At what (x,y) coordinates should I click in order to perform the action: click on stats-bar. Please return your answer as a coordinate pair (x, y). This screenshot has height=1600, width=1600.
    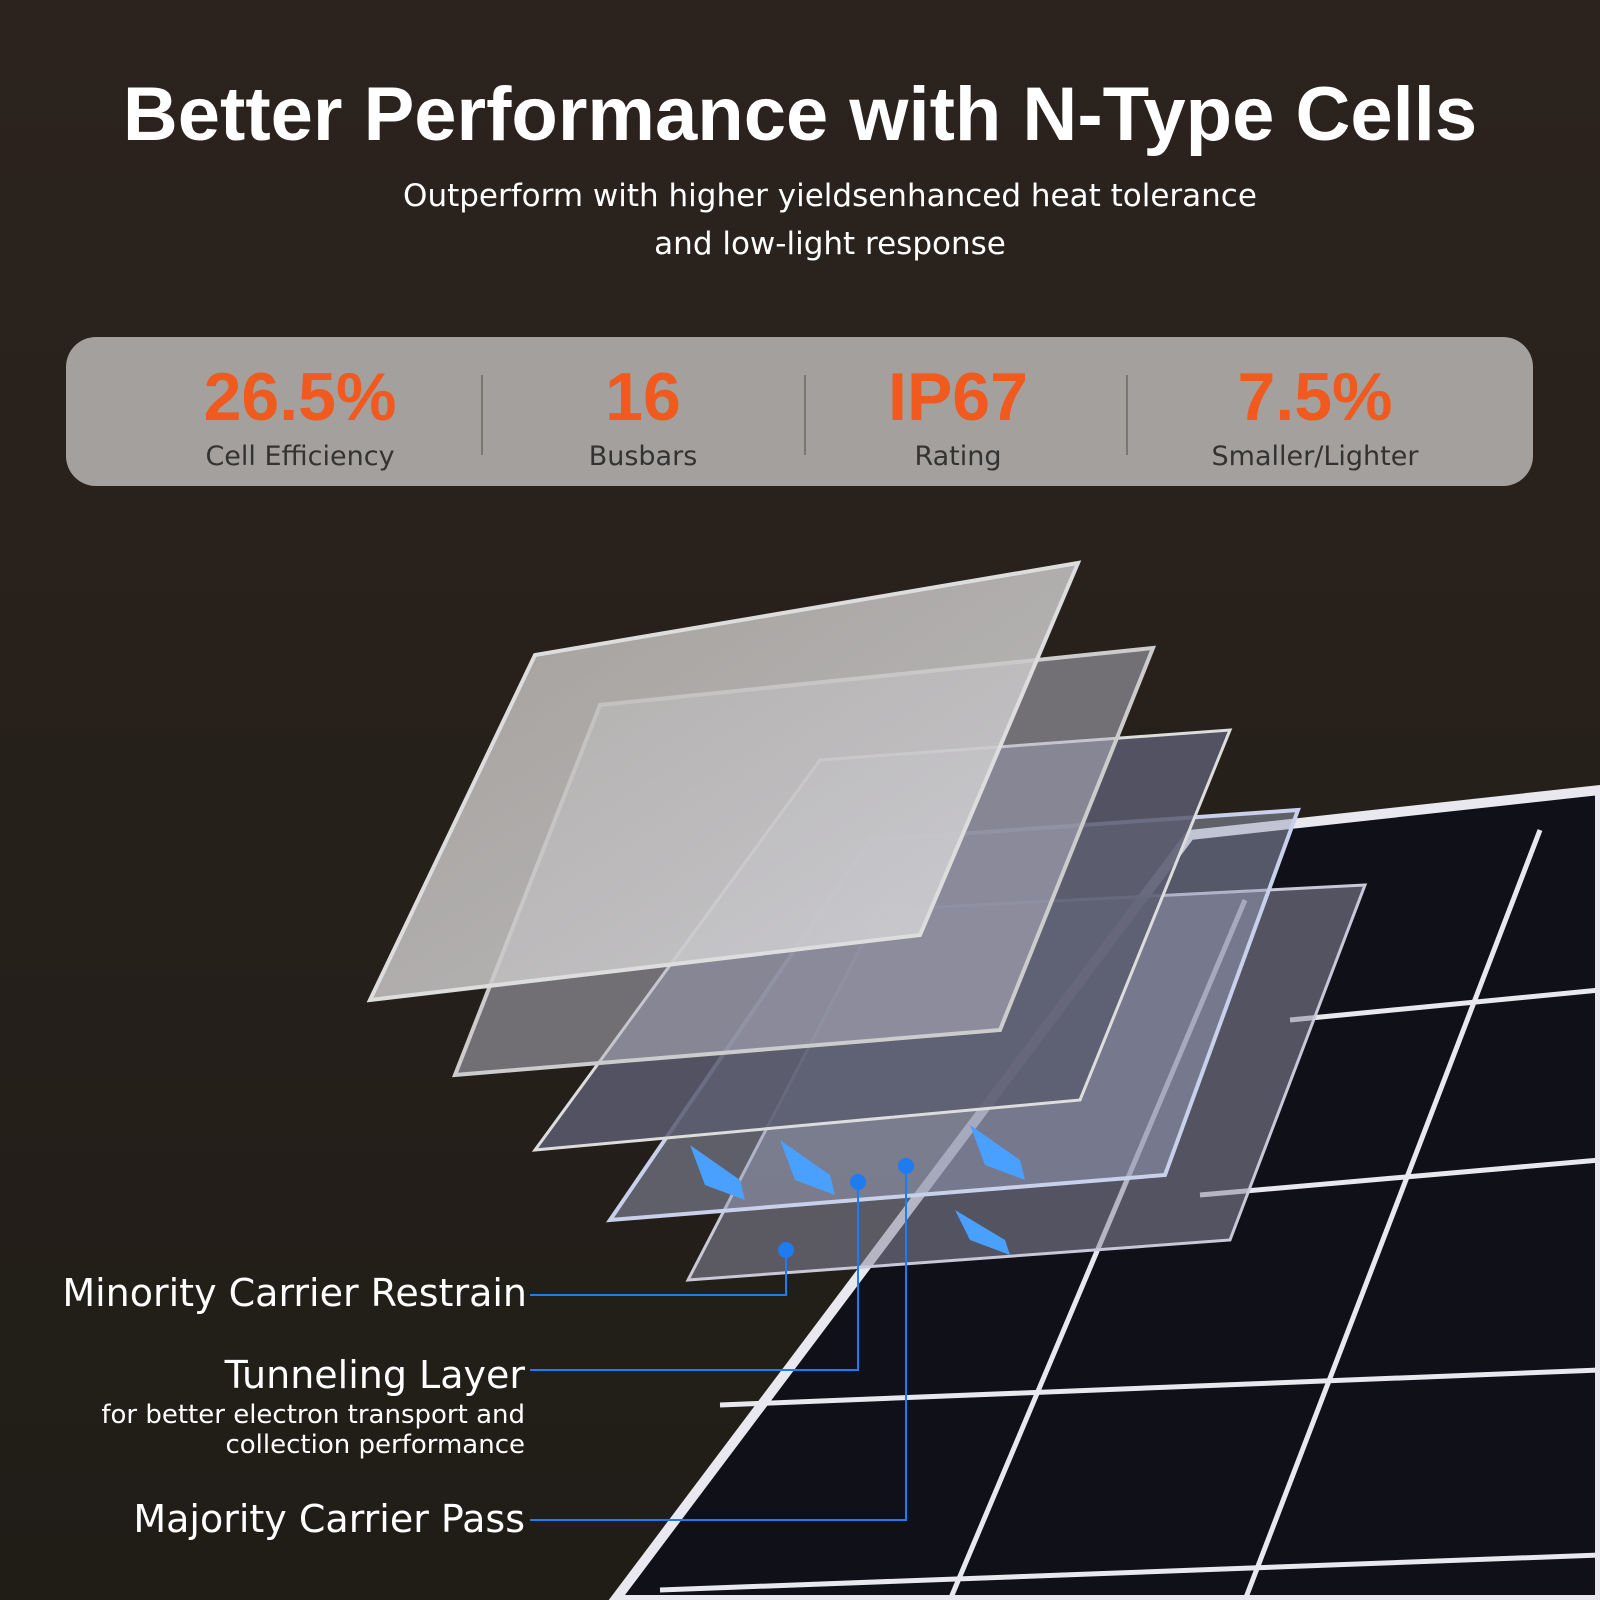
    Looking at the image, I should click on (799, 411).